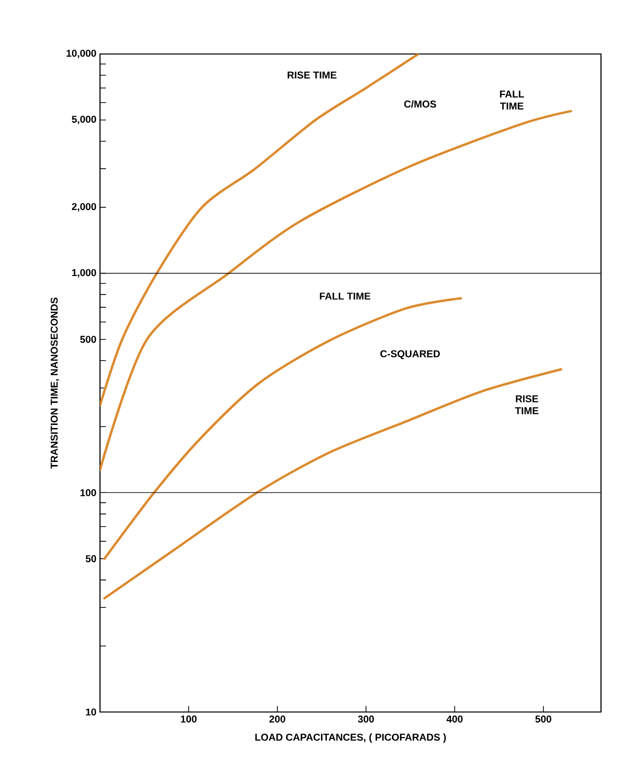 This screenshot has height=774, width=644. I want to click on annotation: C-SQUARED, so click(410, 355).